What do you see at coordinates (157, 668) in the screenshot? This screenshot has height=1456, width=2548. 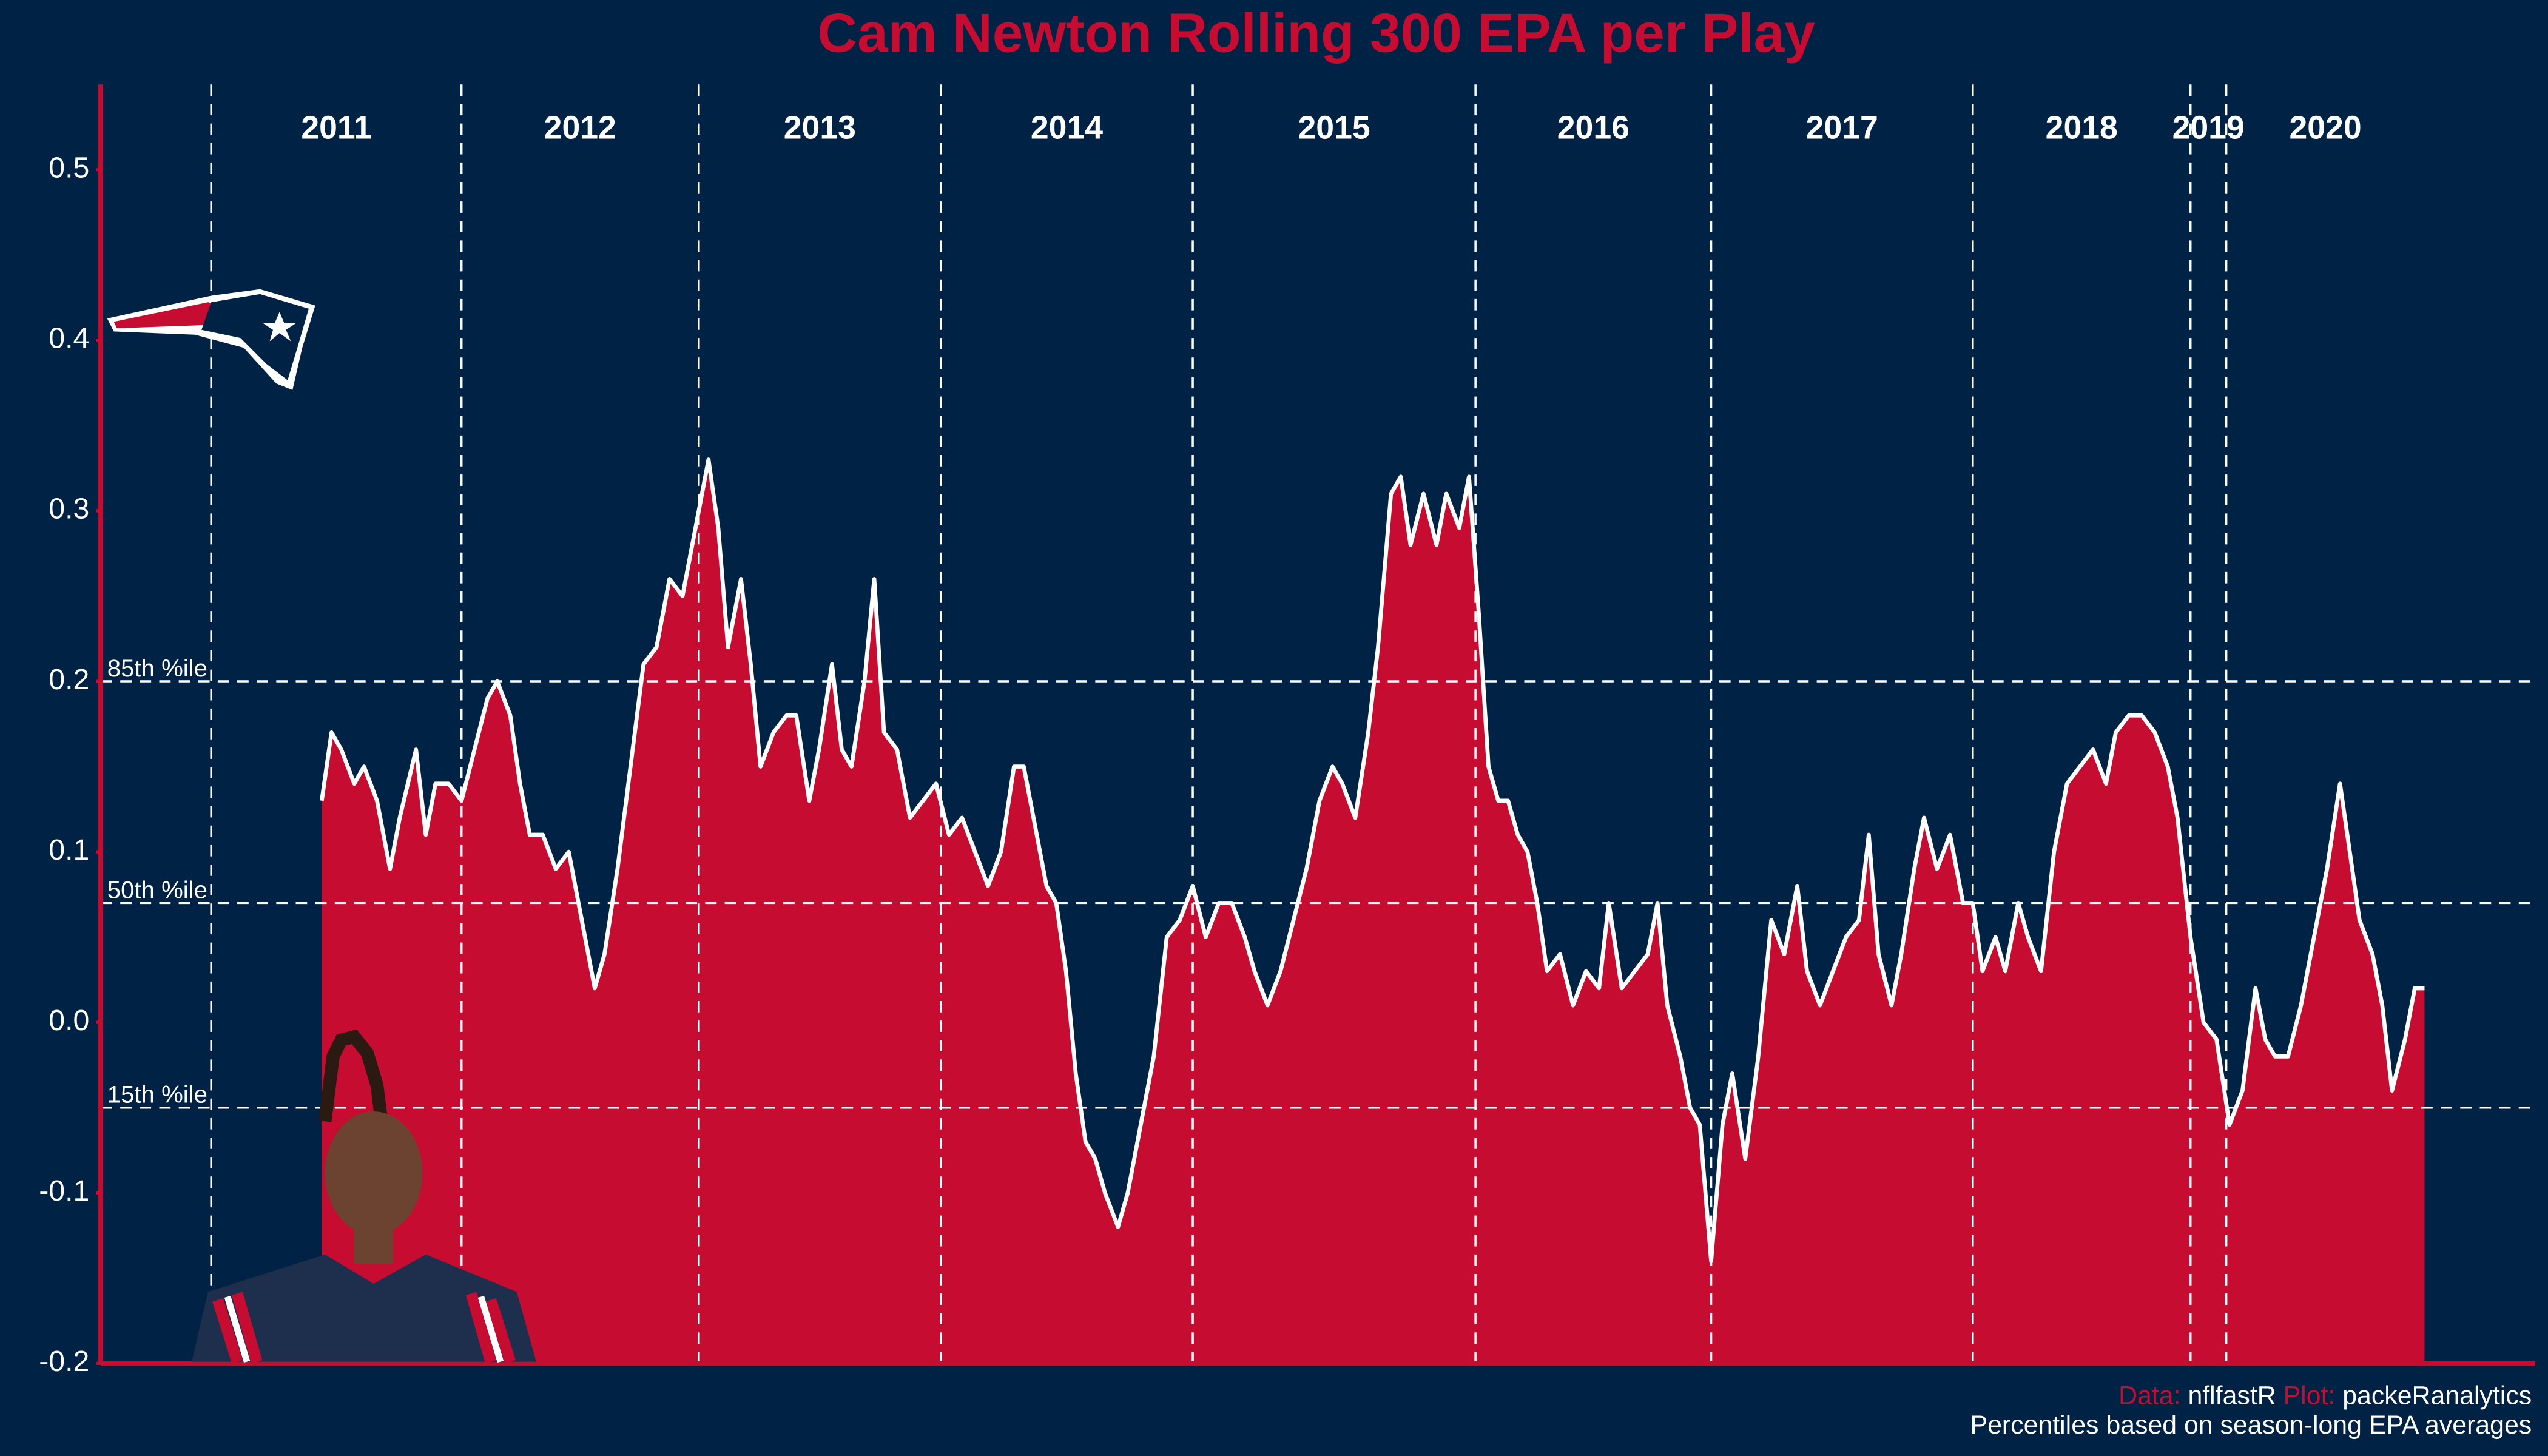 I see `reference-label: 85th %ile` at bounding box center [157, 668].